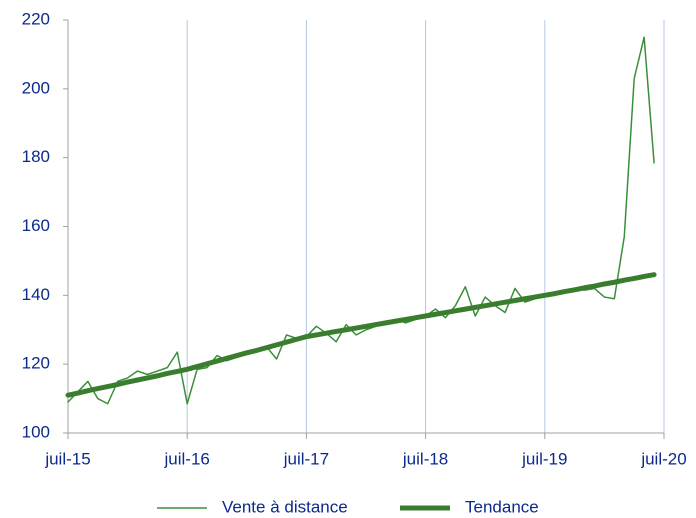  What do you see at coordinates (36, 18) in the screenshot?
I see `y-tick-label: 220` at bounding box center [36, 18].